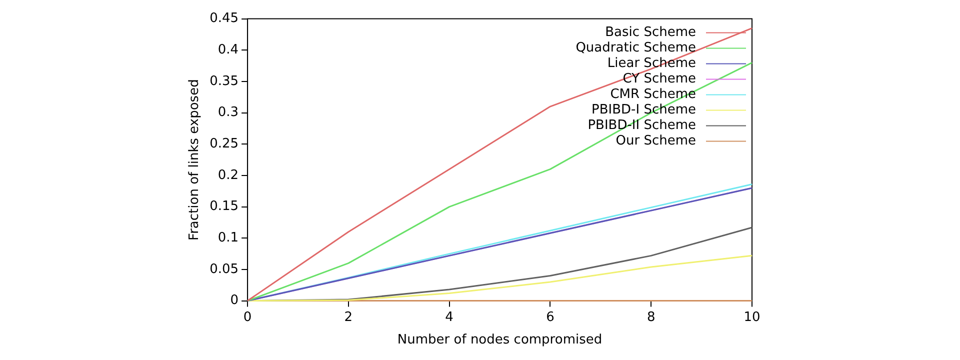  I want to click on y-axis-title: Fraction of links exposed, so click(194, 159).